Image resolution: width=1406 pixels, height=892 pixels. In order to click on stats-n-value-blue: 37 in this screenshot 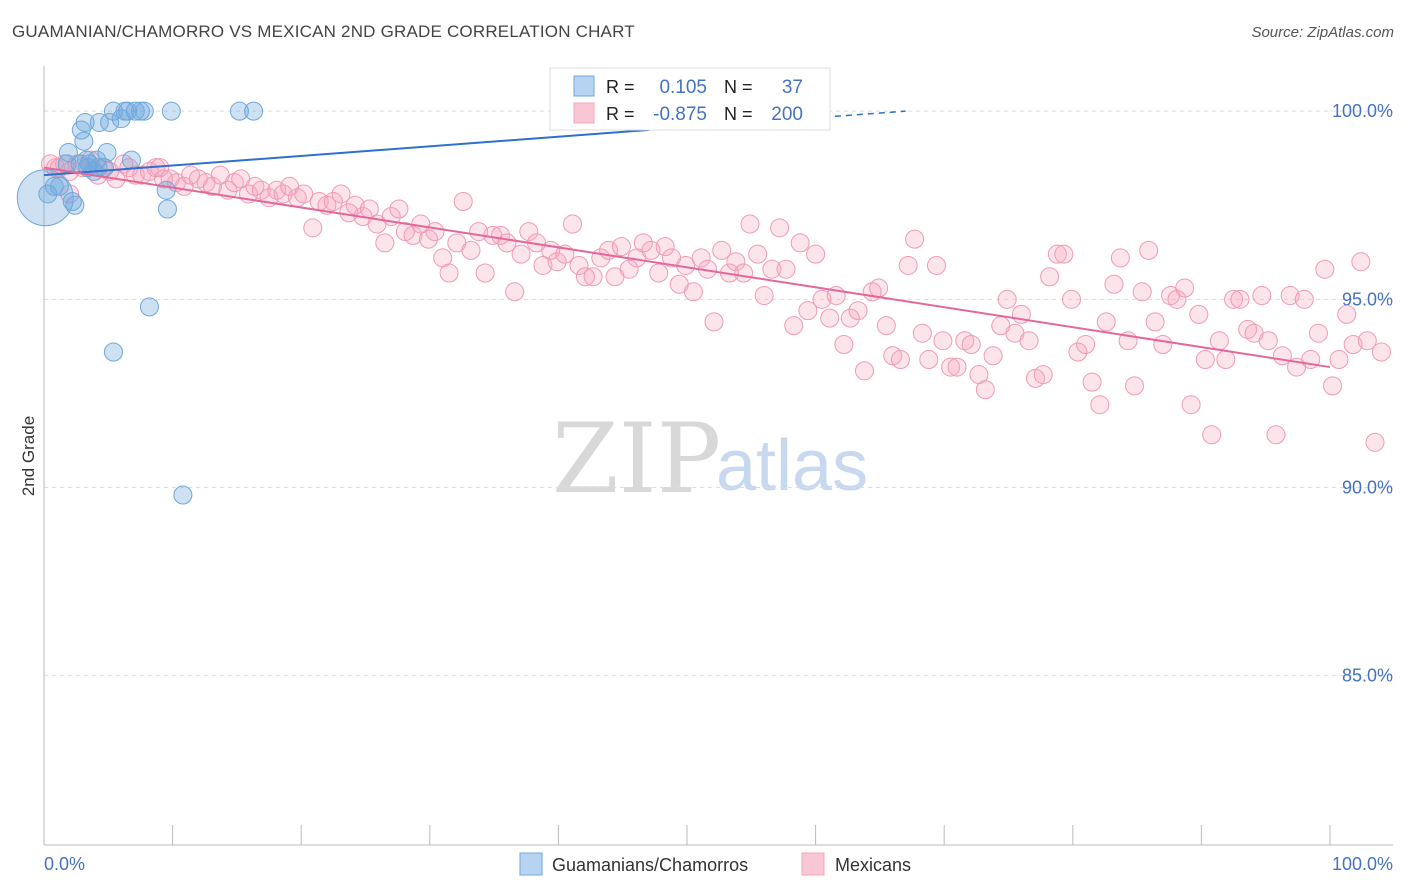, I will do `click(792, 87)`.